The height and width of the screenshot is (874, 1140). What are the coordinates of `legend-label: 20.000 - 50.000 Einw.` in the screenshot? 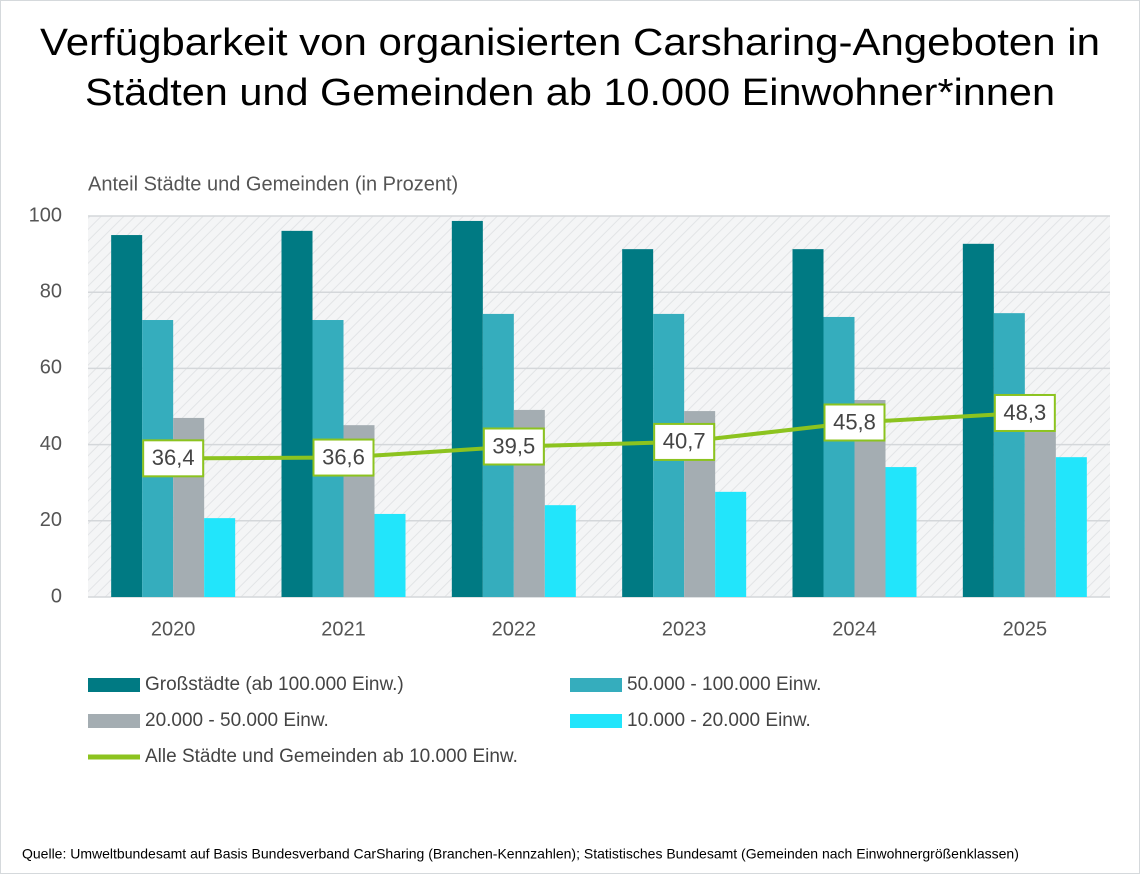 It's located at (237, 720).